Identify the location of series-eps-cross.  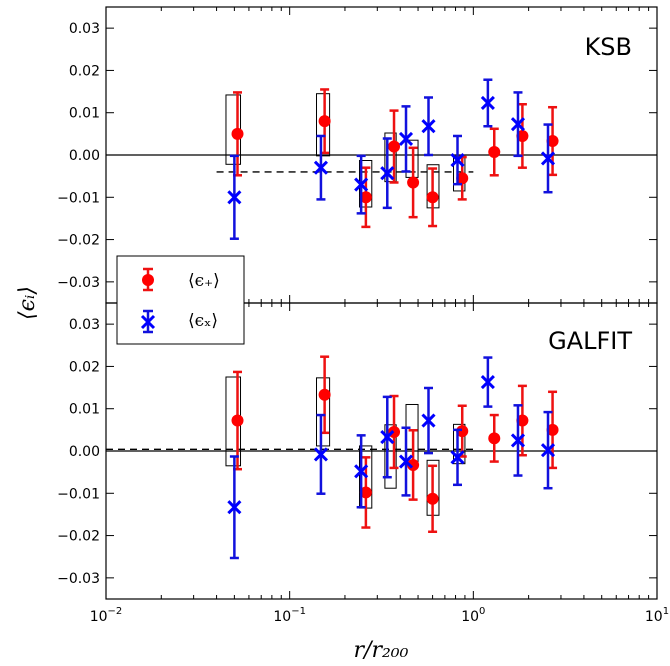
(391, 159).